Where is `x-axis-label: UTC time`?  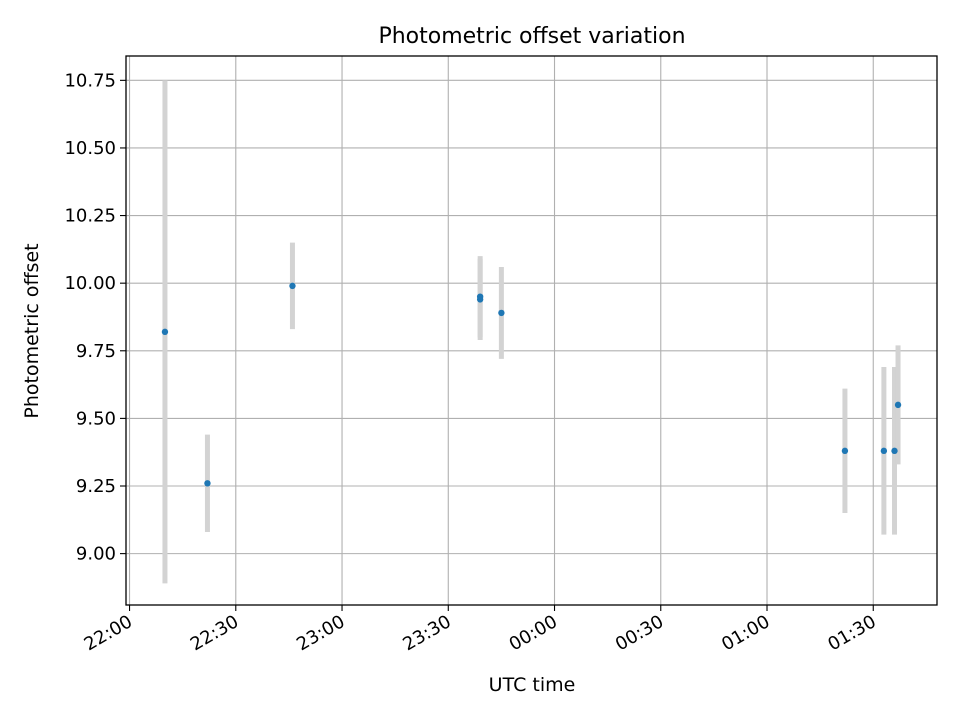
x-axis-label: UTC time is located at coordinates (532, 685).